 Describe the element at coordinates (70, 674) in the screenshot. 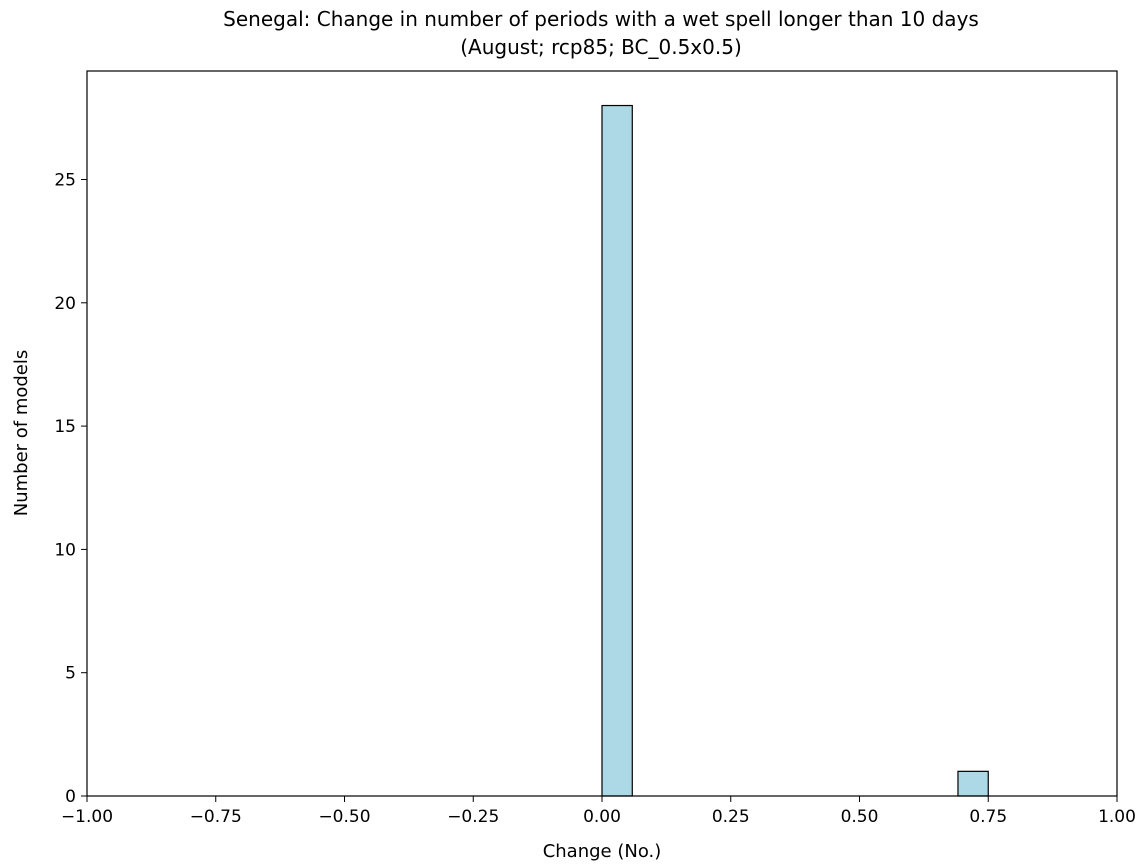

I see `y-tick-label: 5` at that location.